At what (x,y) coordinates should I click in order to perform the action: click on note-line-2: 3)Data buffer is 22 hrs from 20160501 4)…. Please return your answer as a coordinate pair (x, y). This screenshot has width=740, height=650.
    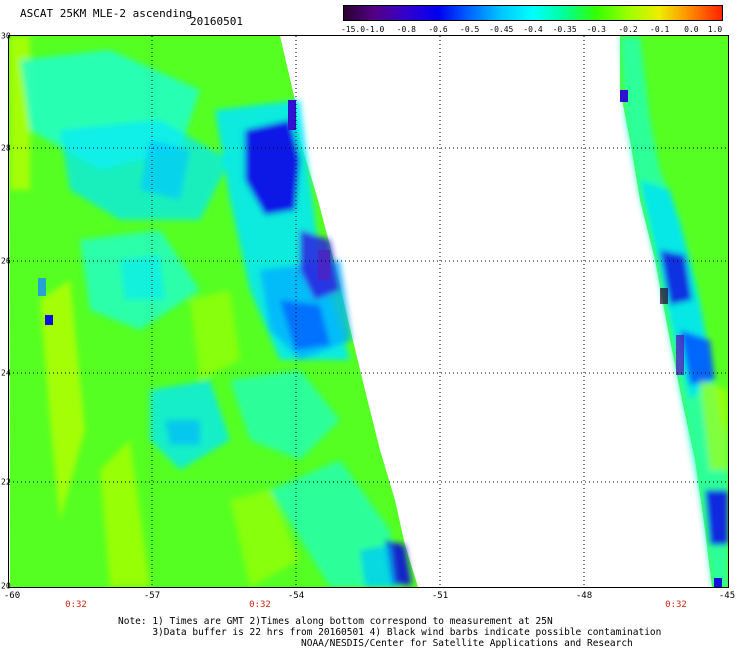
    Looking at the image, I should click on (390, 632).